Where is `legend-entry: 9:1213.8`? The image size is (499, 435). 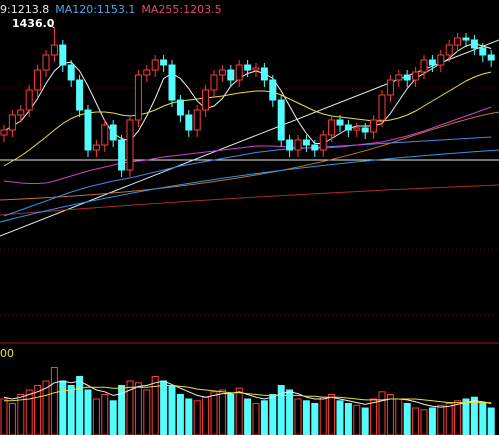
legend-entry: 9:1213.8 is located at coordinates (24, 9).